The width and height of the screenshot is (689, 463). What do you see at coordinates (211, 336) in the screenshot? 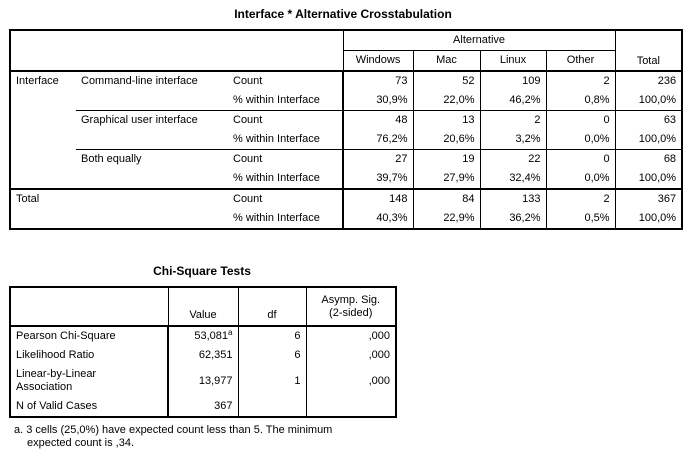
I see `value-text: 53,081` at bounding box center [211, 336].